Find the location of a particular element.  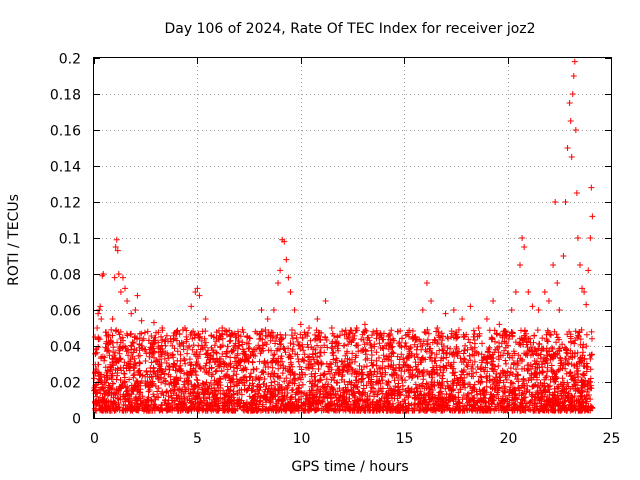

y-tick-label: 0.2 is located at coordinates (70, 60).